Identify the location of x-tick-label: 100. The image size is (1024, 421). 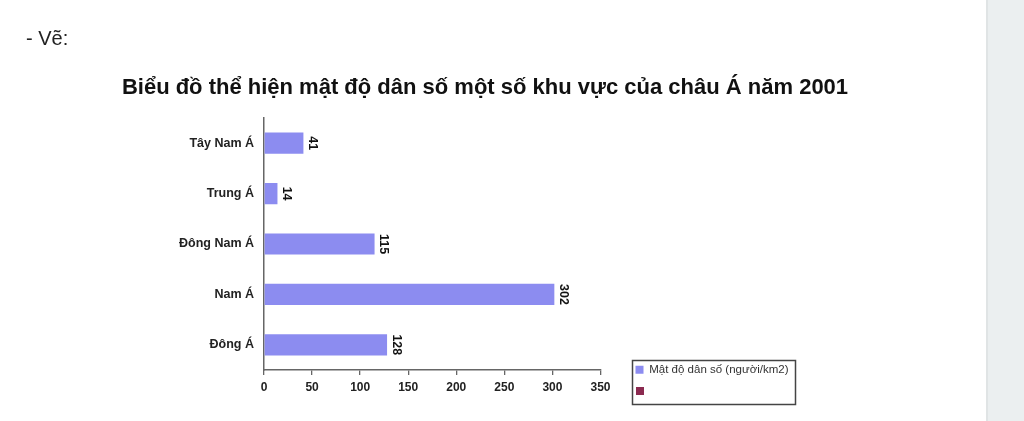
(360, 386).